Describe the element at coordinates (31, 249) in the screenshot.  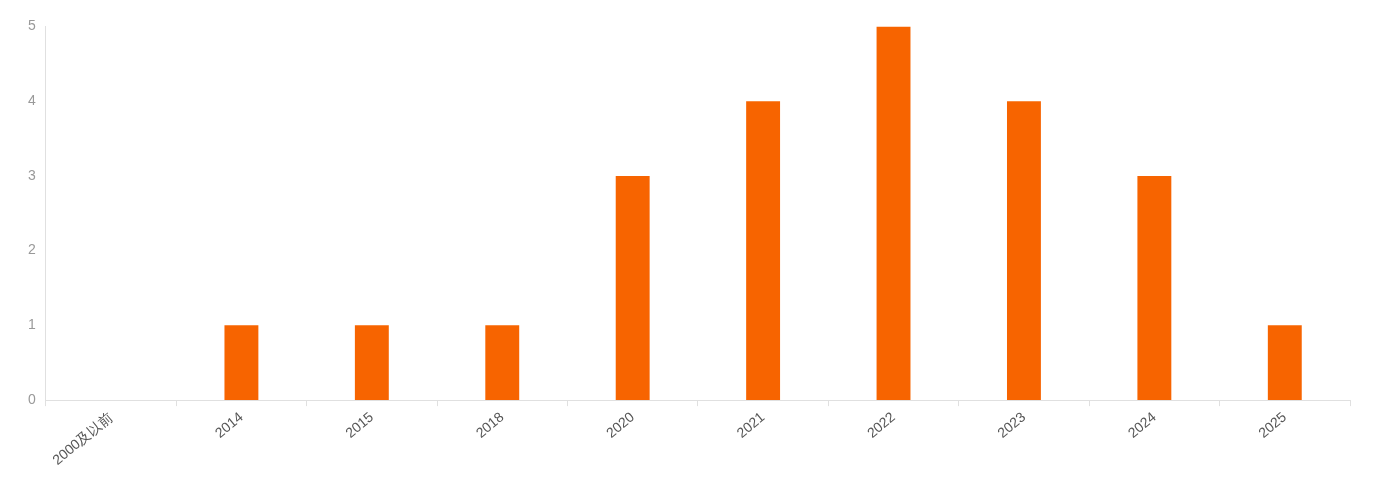
I see `y-tick-label: 2` at that location.